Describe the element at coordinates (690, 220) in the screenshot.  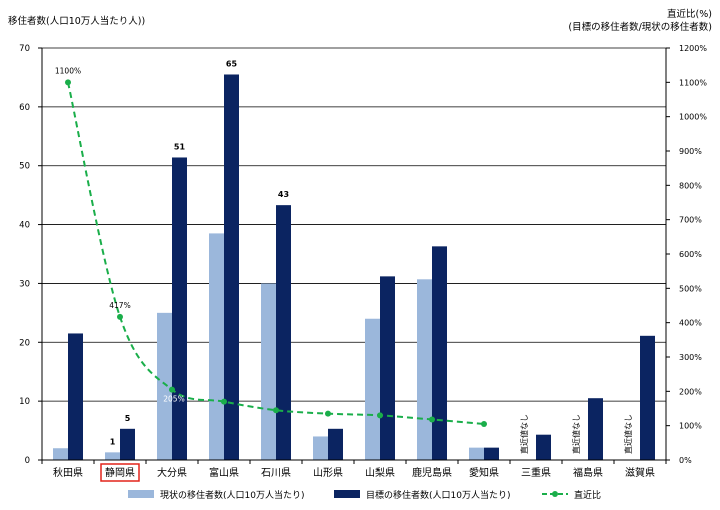
I see `y-right-tick-label: 700%` at that location.